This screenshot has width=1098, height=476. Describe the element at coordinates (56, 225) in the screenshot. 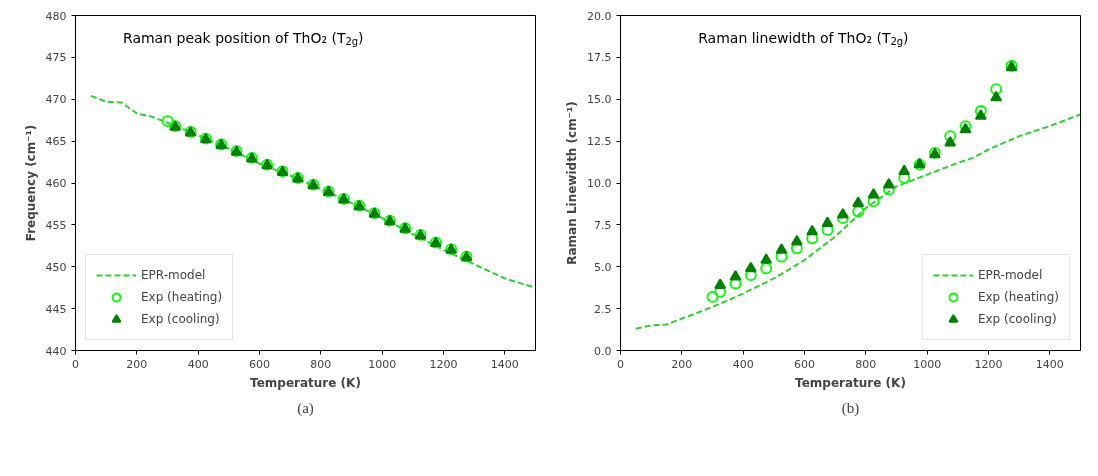

I see `y-tick-label: 455` at that location.